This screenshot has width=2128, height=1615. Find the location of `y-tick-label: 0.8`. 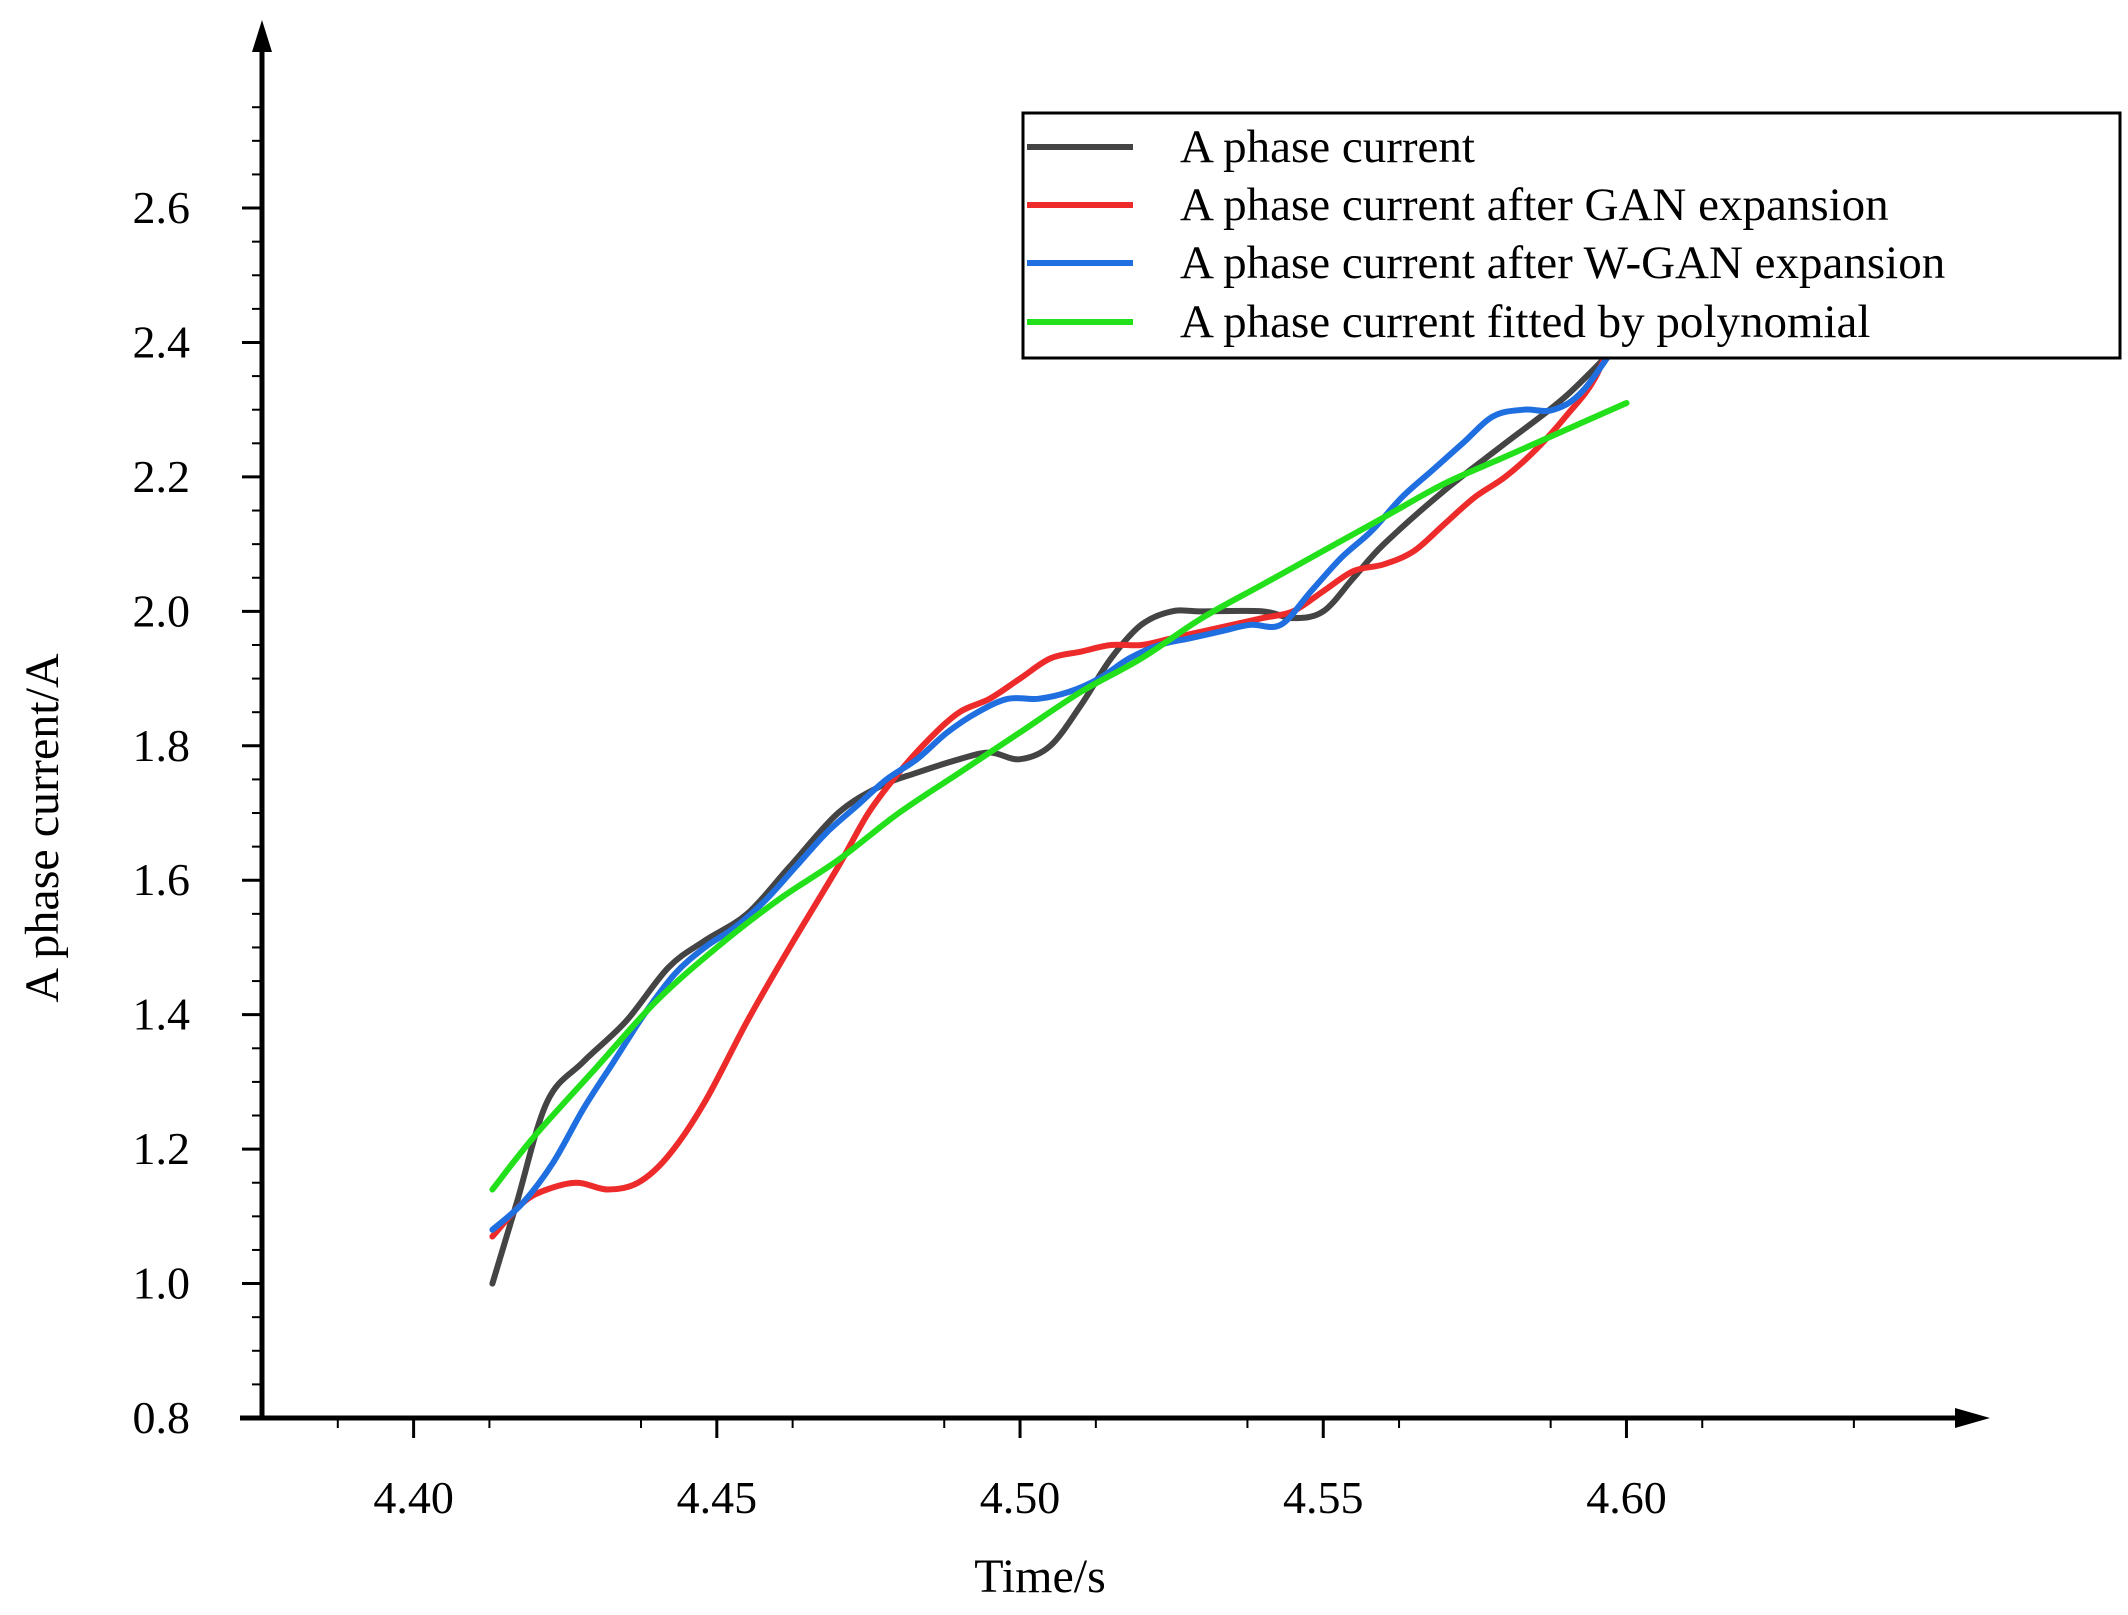

y-tick-label: 0.8 is located at coordinates (162, 1417).